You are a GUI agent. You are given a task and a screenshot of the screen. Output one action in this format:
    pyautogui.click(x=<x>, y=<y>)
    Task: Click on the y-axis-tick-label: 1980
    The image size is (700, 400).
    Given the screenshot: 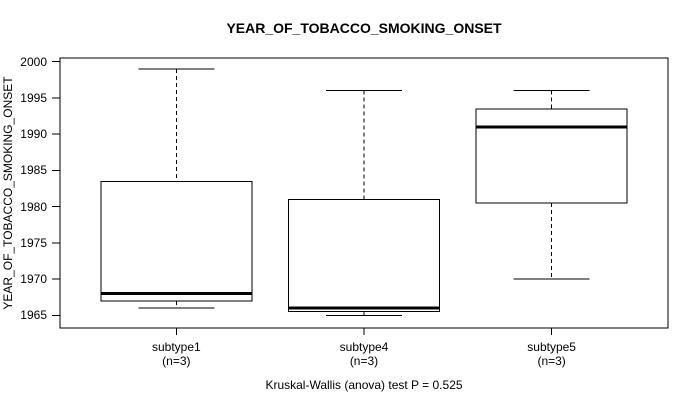 What is the action you would take?
    pyautogui.click(x=33, y=206)
    